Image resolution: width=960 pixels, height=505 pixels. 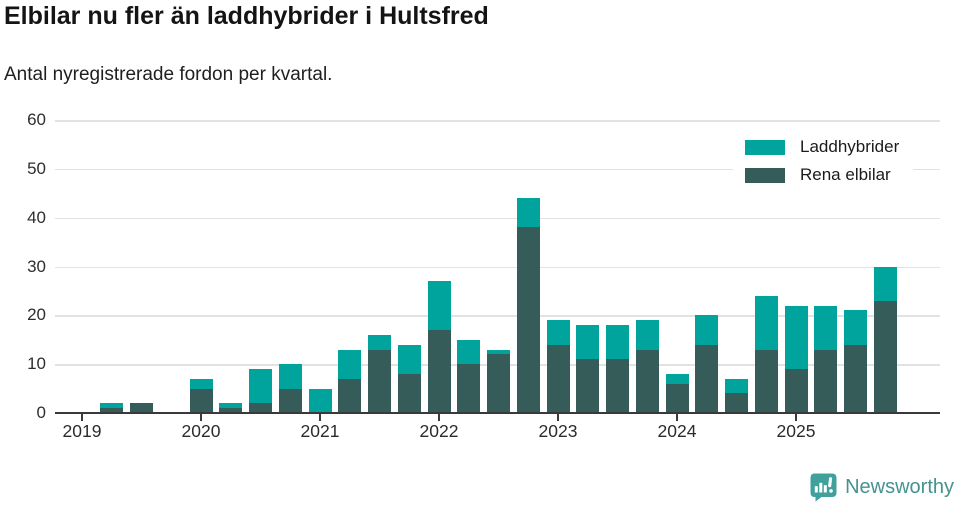 What do you see at coordinates (36, 168) in the screenshot?
I see `y-axis-label: 50` at bounding box center [36, 168].